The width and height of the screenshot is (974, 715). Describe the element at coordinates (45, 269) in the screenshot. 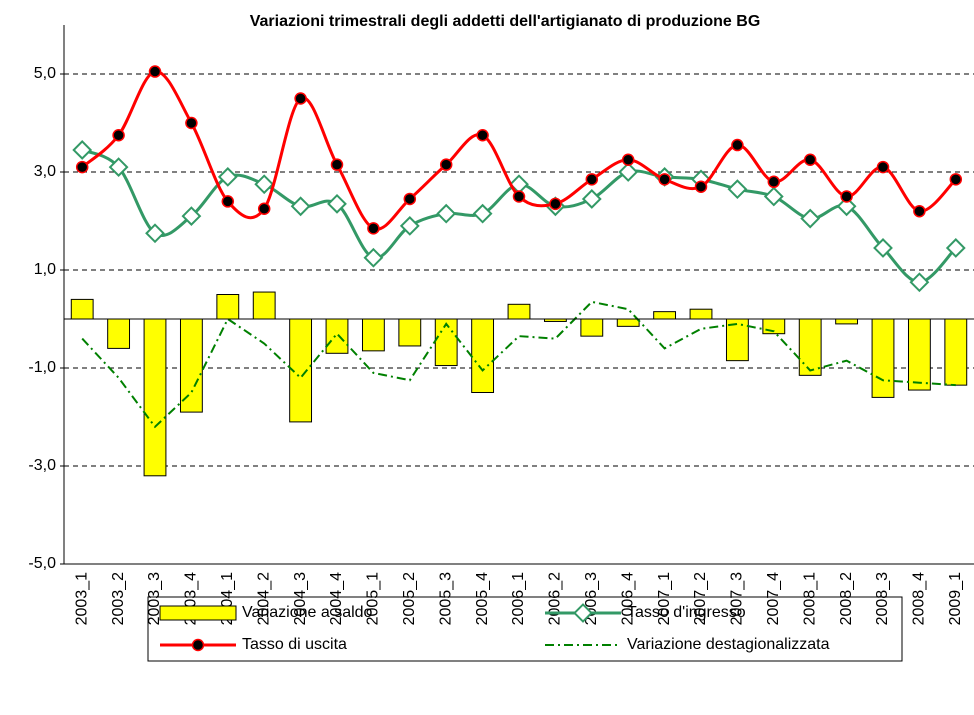

I see `y-tick-label: 1,0` at that location.